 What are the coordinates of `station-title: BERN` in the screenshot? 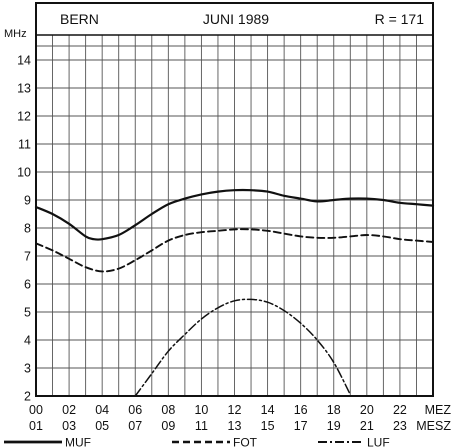 It's located at (79, 19).